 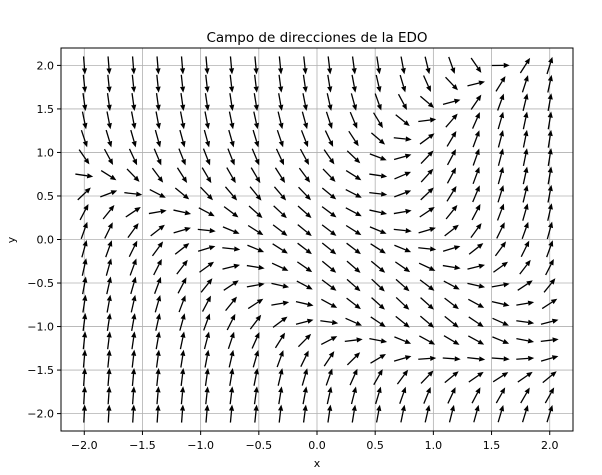 What do you see at coordinates (46, 152) in the screenshot?
I see `y-tick-label: 1.0` at bounding box center [46, 152].